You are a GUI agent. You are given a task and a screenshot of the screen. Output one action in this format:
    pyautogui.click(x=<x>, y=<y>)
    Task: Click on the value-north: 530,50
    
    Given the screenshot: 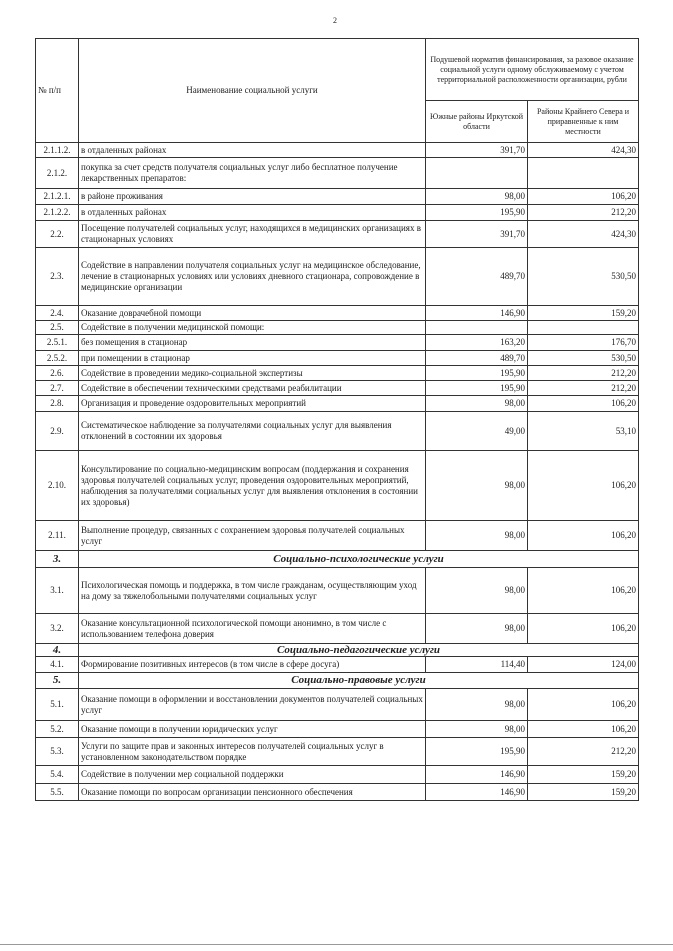 What is the action you would take?
    pyautogui.click(x=583, y=358)
    